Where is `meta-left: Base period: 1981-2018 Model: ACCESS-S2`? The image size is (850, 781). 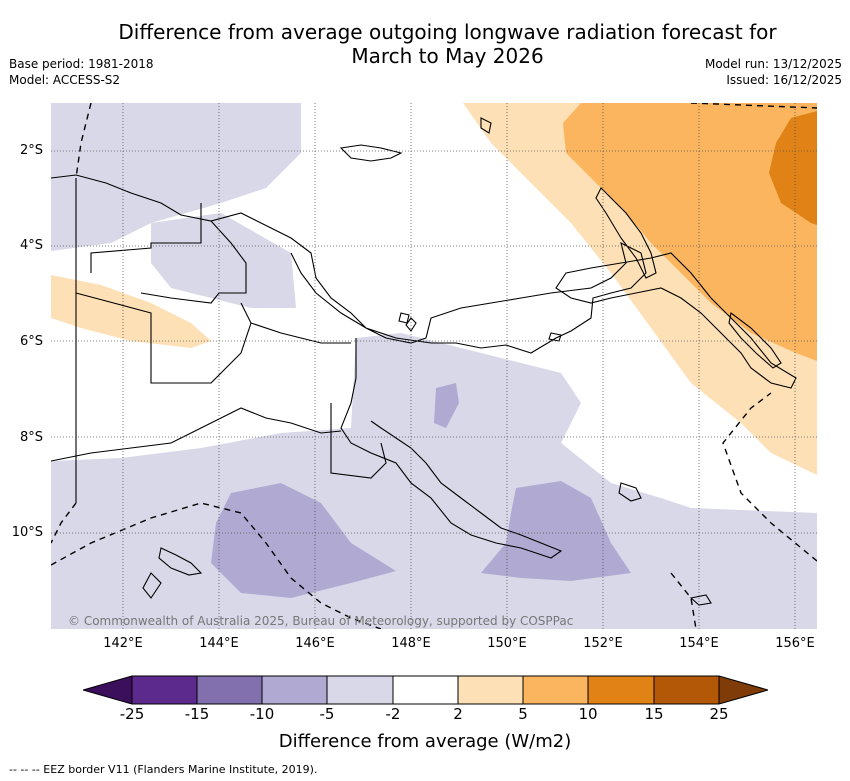 meta-left: Base period: 1981-2018 Model: ACCESS-S2 is located at coordinates (81, 72).